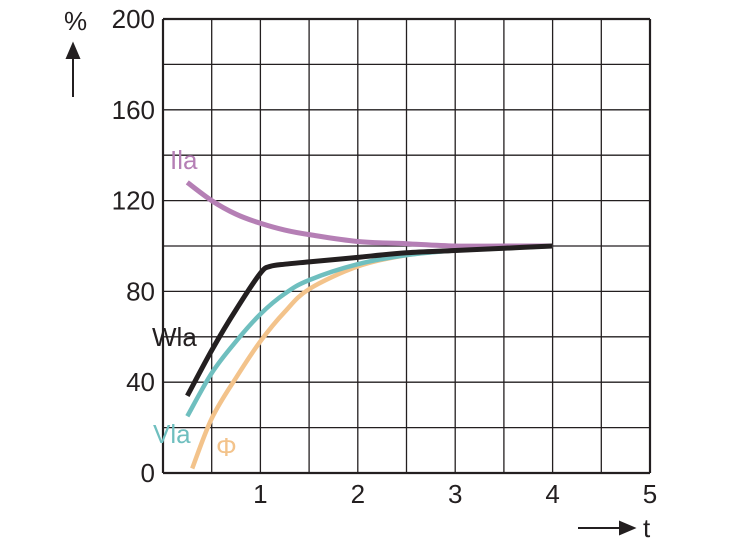 The image size is (729, 547). Describe the element at coordinates (133, 19) in the screenshot. I see `y-tick-label: 200` at that location.